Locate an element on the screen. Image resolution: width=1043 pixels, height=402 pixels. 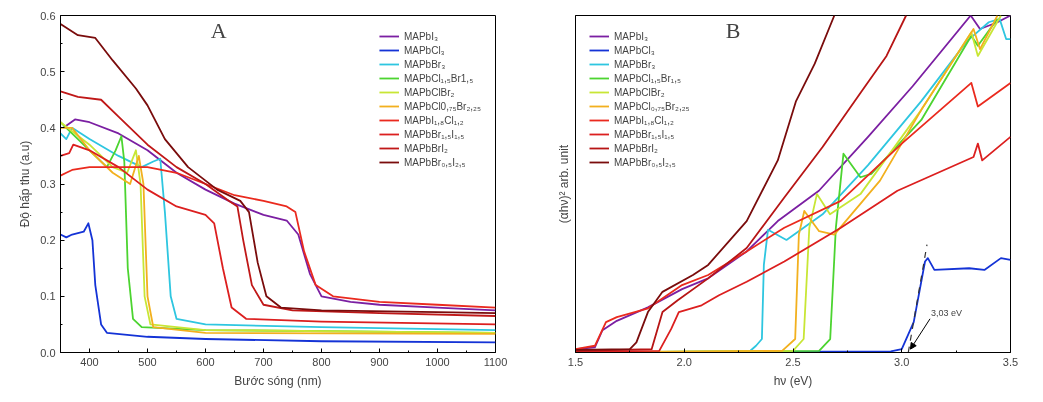
y-tick-label: 0.2 is located at coordinates (48, 240).